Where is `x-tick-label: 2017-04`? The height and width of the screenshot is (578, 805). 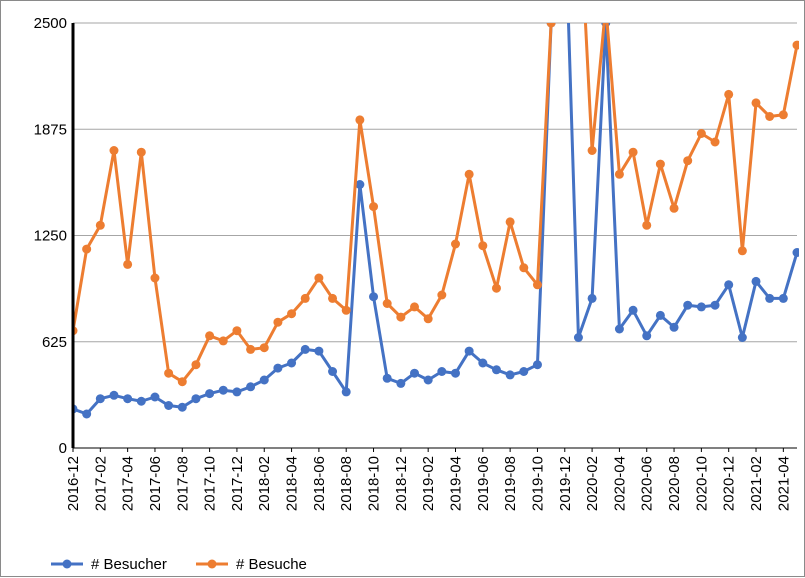 x-tick-label: 2017-04 is located at coordinates (128, 483).